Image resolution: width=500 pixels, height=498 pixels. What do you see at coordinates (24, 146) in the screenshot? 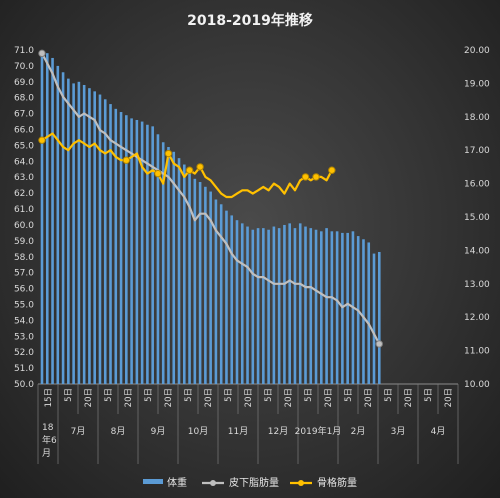
I see `y-left-tick-label: 65.0` at bounding box center [24, 146].